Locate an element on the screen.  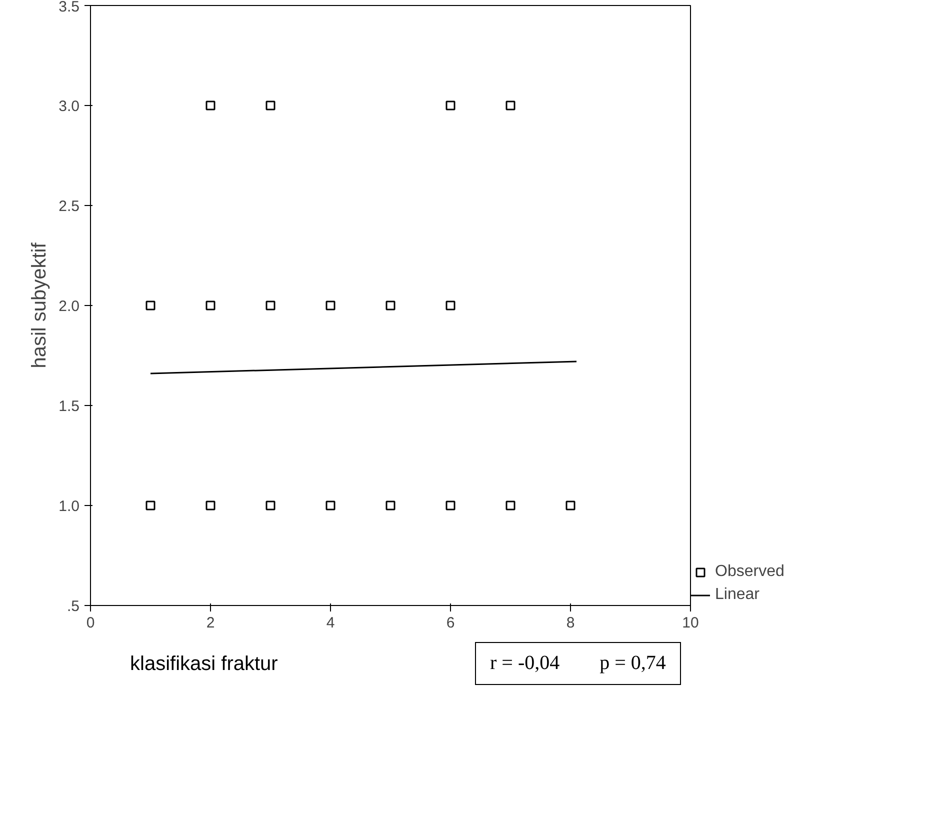
y-tick-label: 3.0 is located at coordinates (69, 106).